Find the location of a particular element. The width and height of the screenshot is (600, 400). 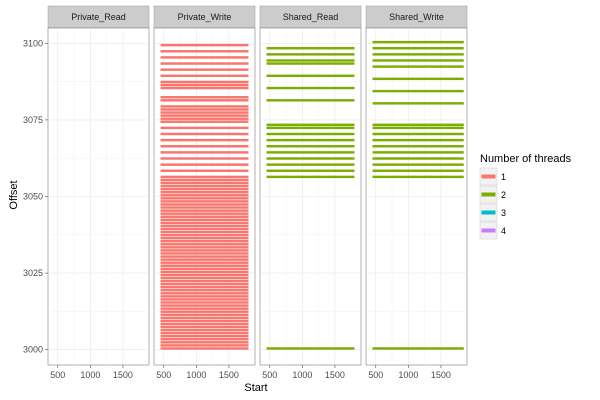

legend-item: 2 is located at coordinates (492, 194).